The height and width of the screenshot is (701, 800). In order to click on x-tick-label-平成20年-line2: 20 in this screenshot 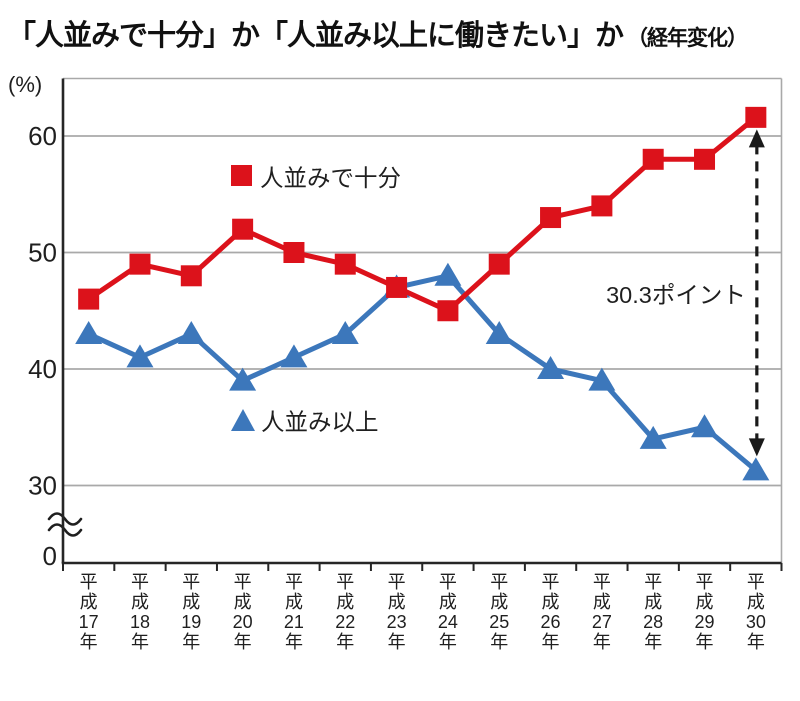, I will do `click(243, 622)`.